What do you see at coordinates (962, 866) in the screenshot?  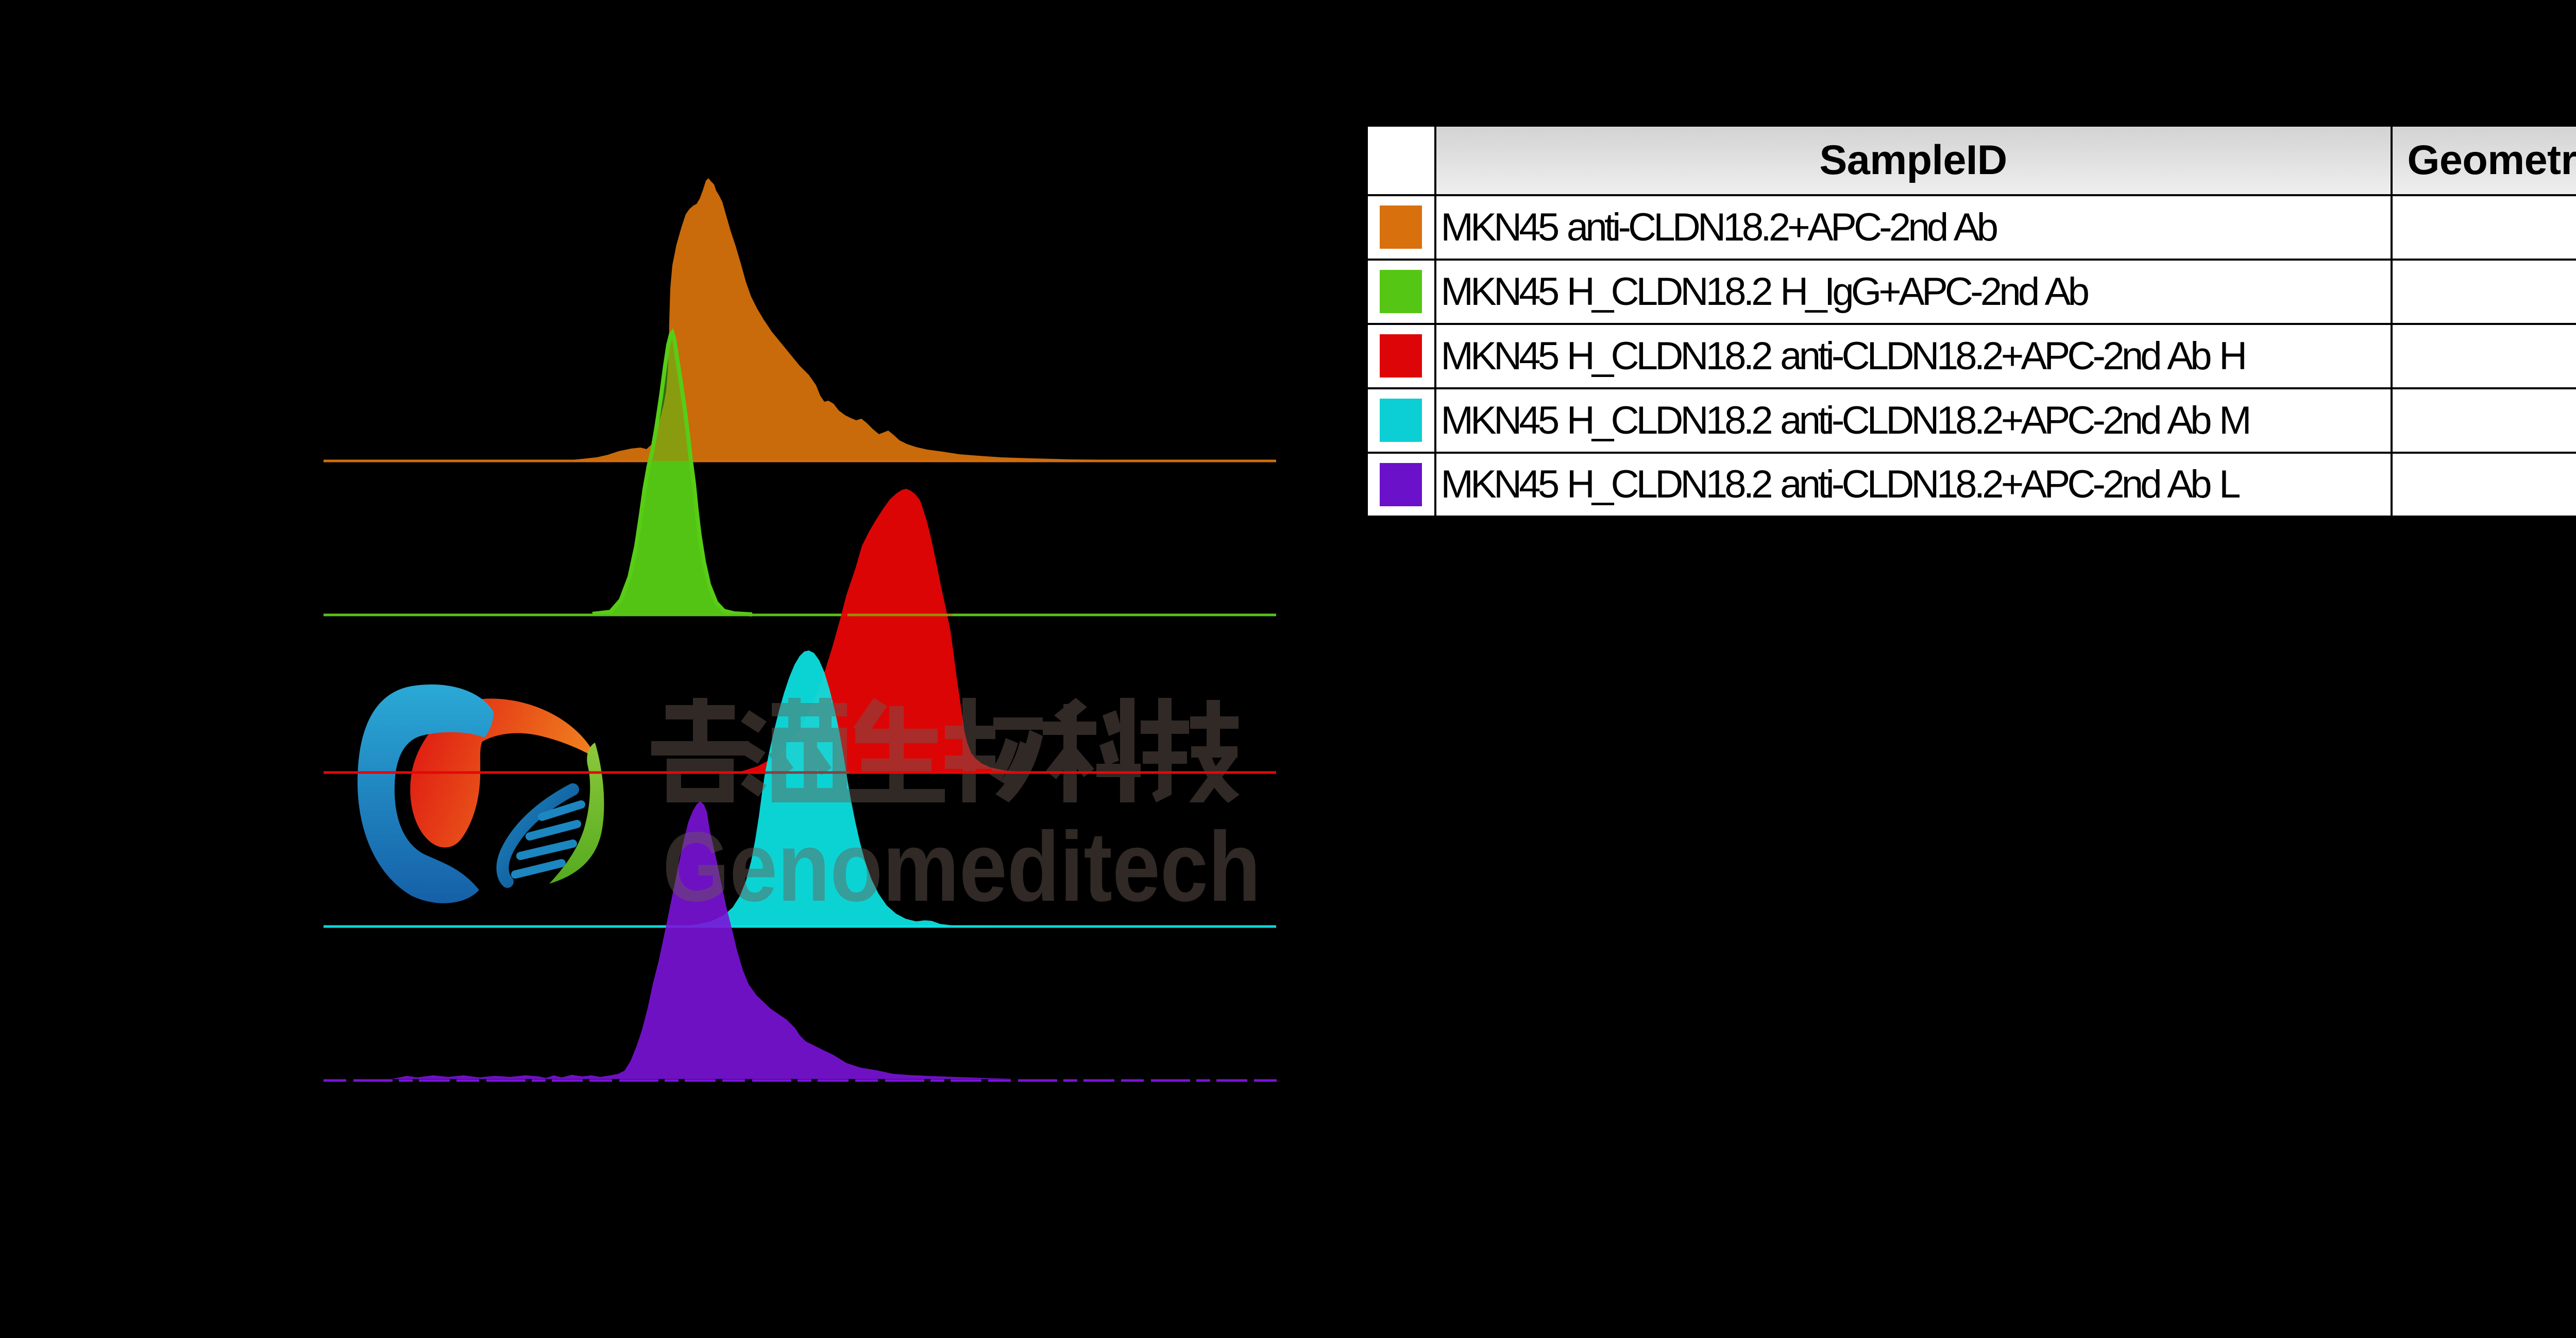 I see `svg-text: Genomeditech` at bounding box center [962, 866].